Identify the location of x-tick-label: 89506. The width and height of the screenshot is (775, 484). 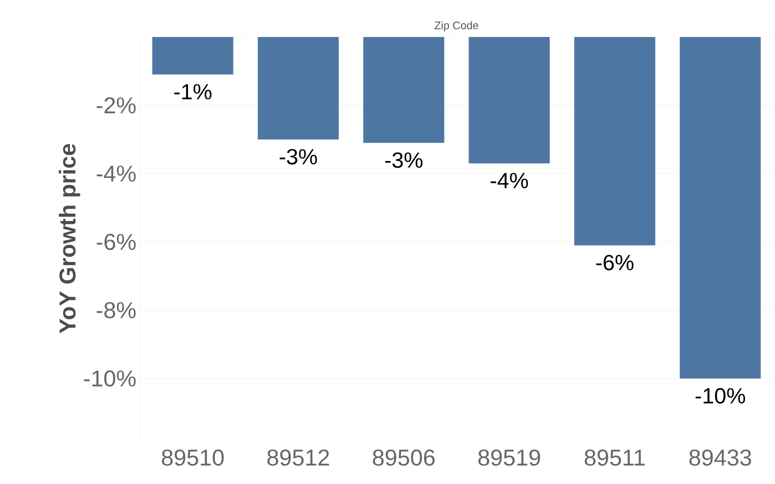
(403, 458).